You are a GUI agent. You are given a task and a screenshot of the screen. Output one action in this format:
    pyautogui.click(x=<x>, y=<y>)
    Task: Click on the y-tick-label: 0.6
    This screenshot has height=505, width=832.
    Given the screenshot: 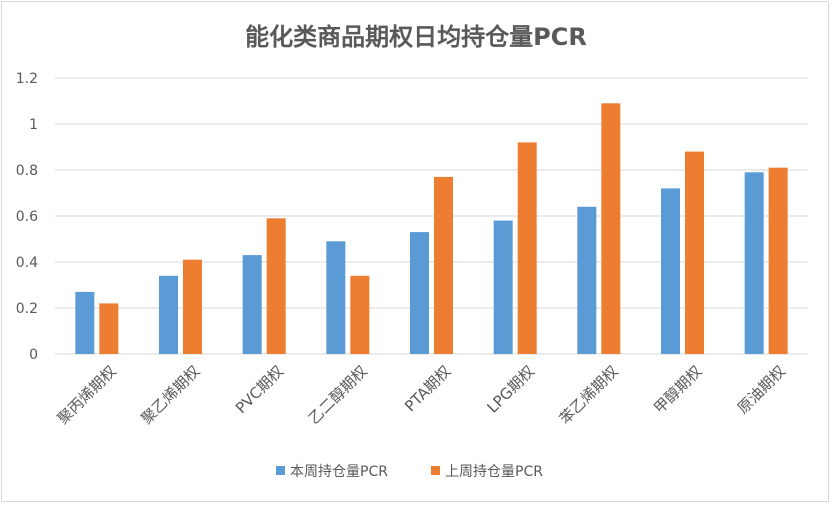 What is the action you would take?
    pyautogui.click(x=27, y=217)
    